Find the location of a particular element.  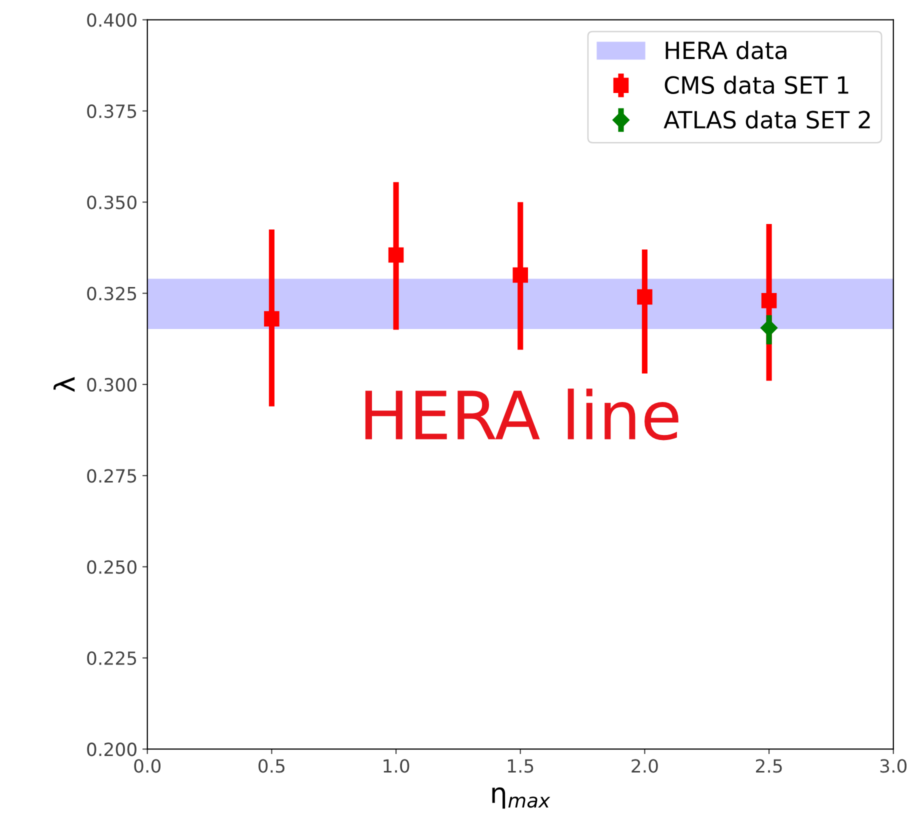

y-tick-label: 0.275 is located at coordinates (111, 476).